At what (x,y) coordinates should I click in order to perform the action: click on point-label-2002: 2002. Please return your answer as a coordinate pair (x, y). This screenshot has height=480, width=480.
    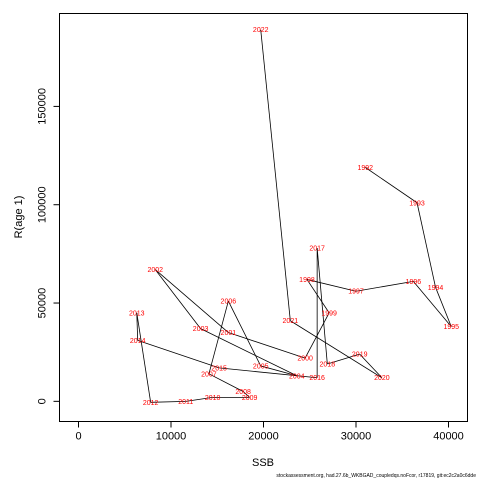
    Looking at the image, I should click on (155, 270).